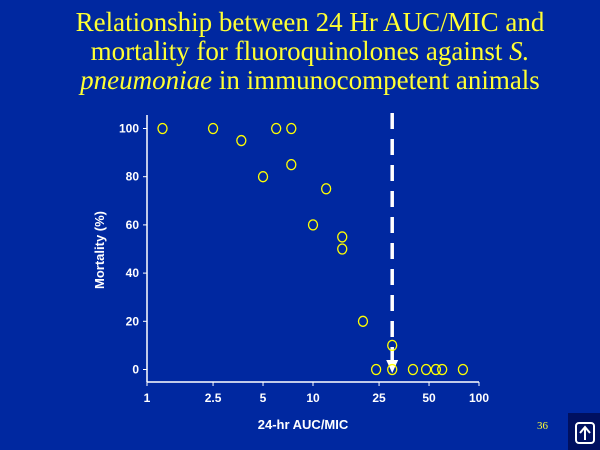 The height and width of the screenshot is (450, 600). What do you see at coordinates (310, 22) in the screenshot?
I see `title-line-1: Relationship between 24 Hr AUC/MIC and` at bounding box center [310, 22].